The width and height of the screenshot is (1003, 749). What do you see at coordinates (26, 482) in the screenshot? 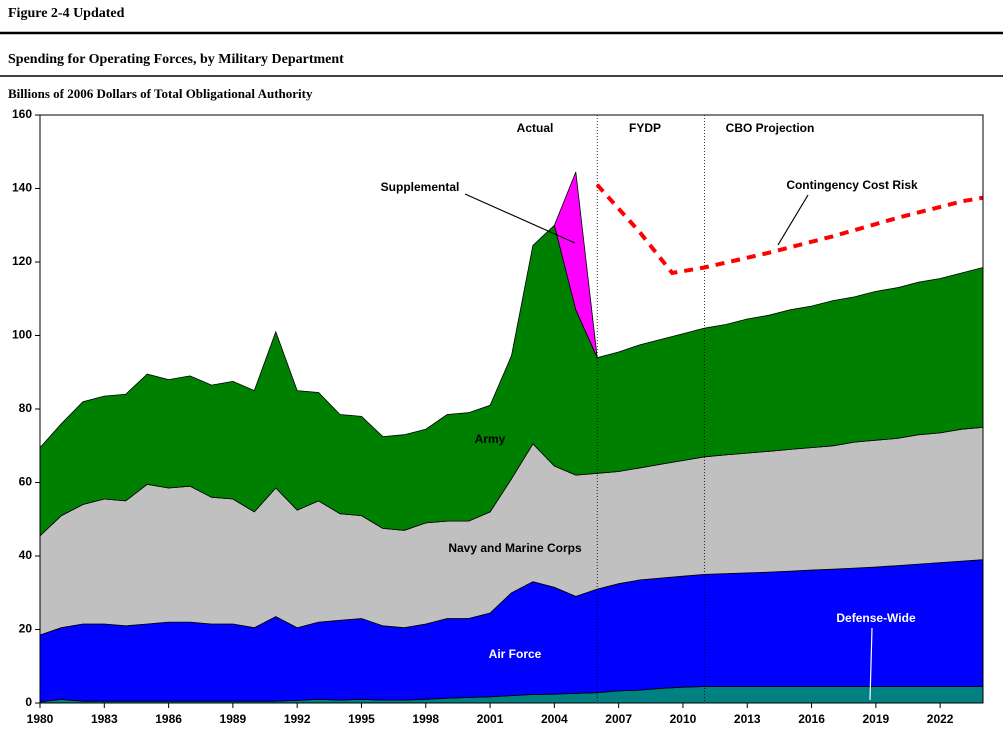
I see `y-tick-label: 60` at bounding box center [26, 482].